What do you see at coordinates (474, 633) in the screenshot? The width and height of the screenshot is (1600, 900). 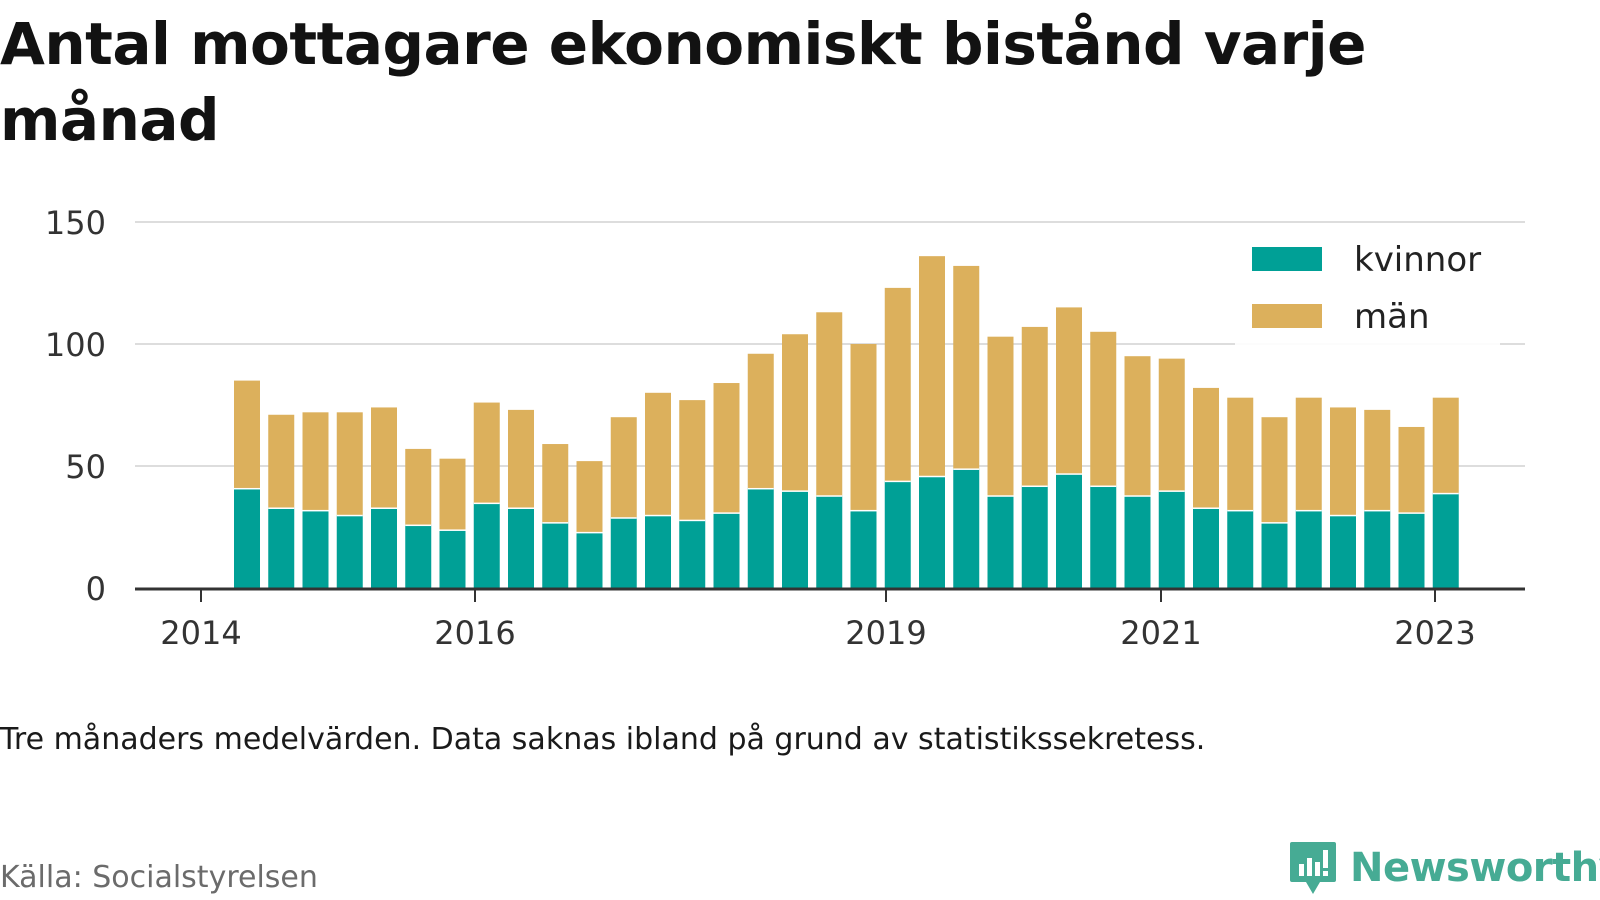 I see `x-tick-label-2016: 2016` at bounding box center [474, 633].